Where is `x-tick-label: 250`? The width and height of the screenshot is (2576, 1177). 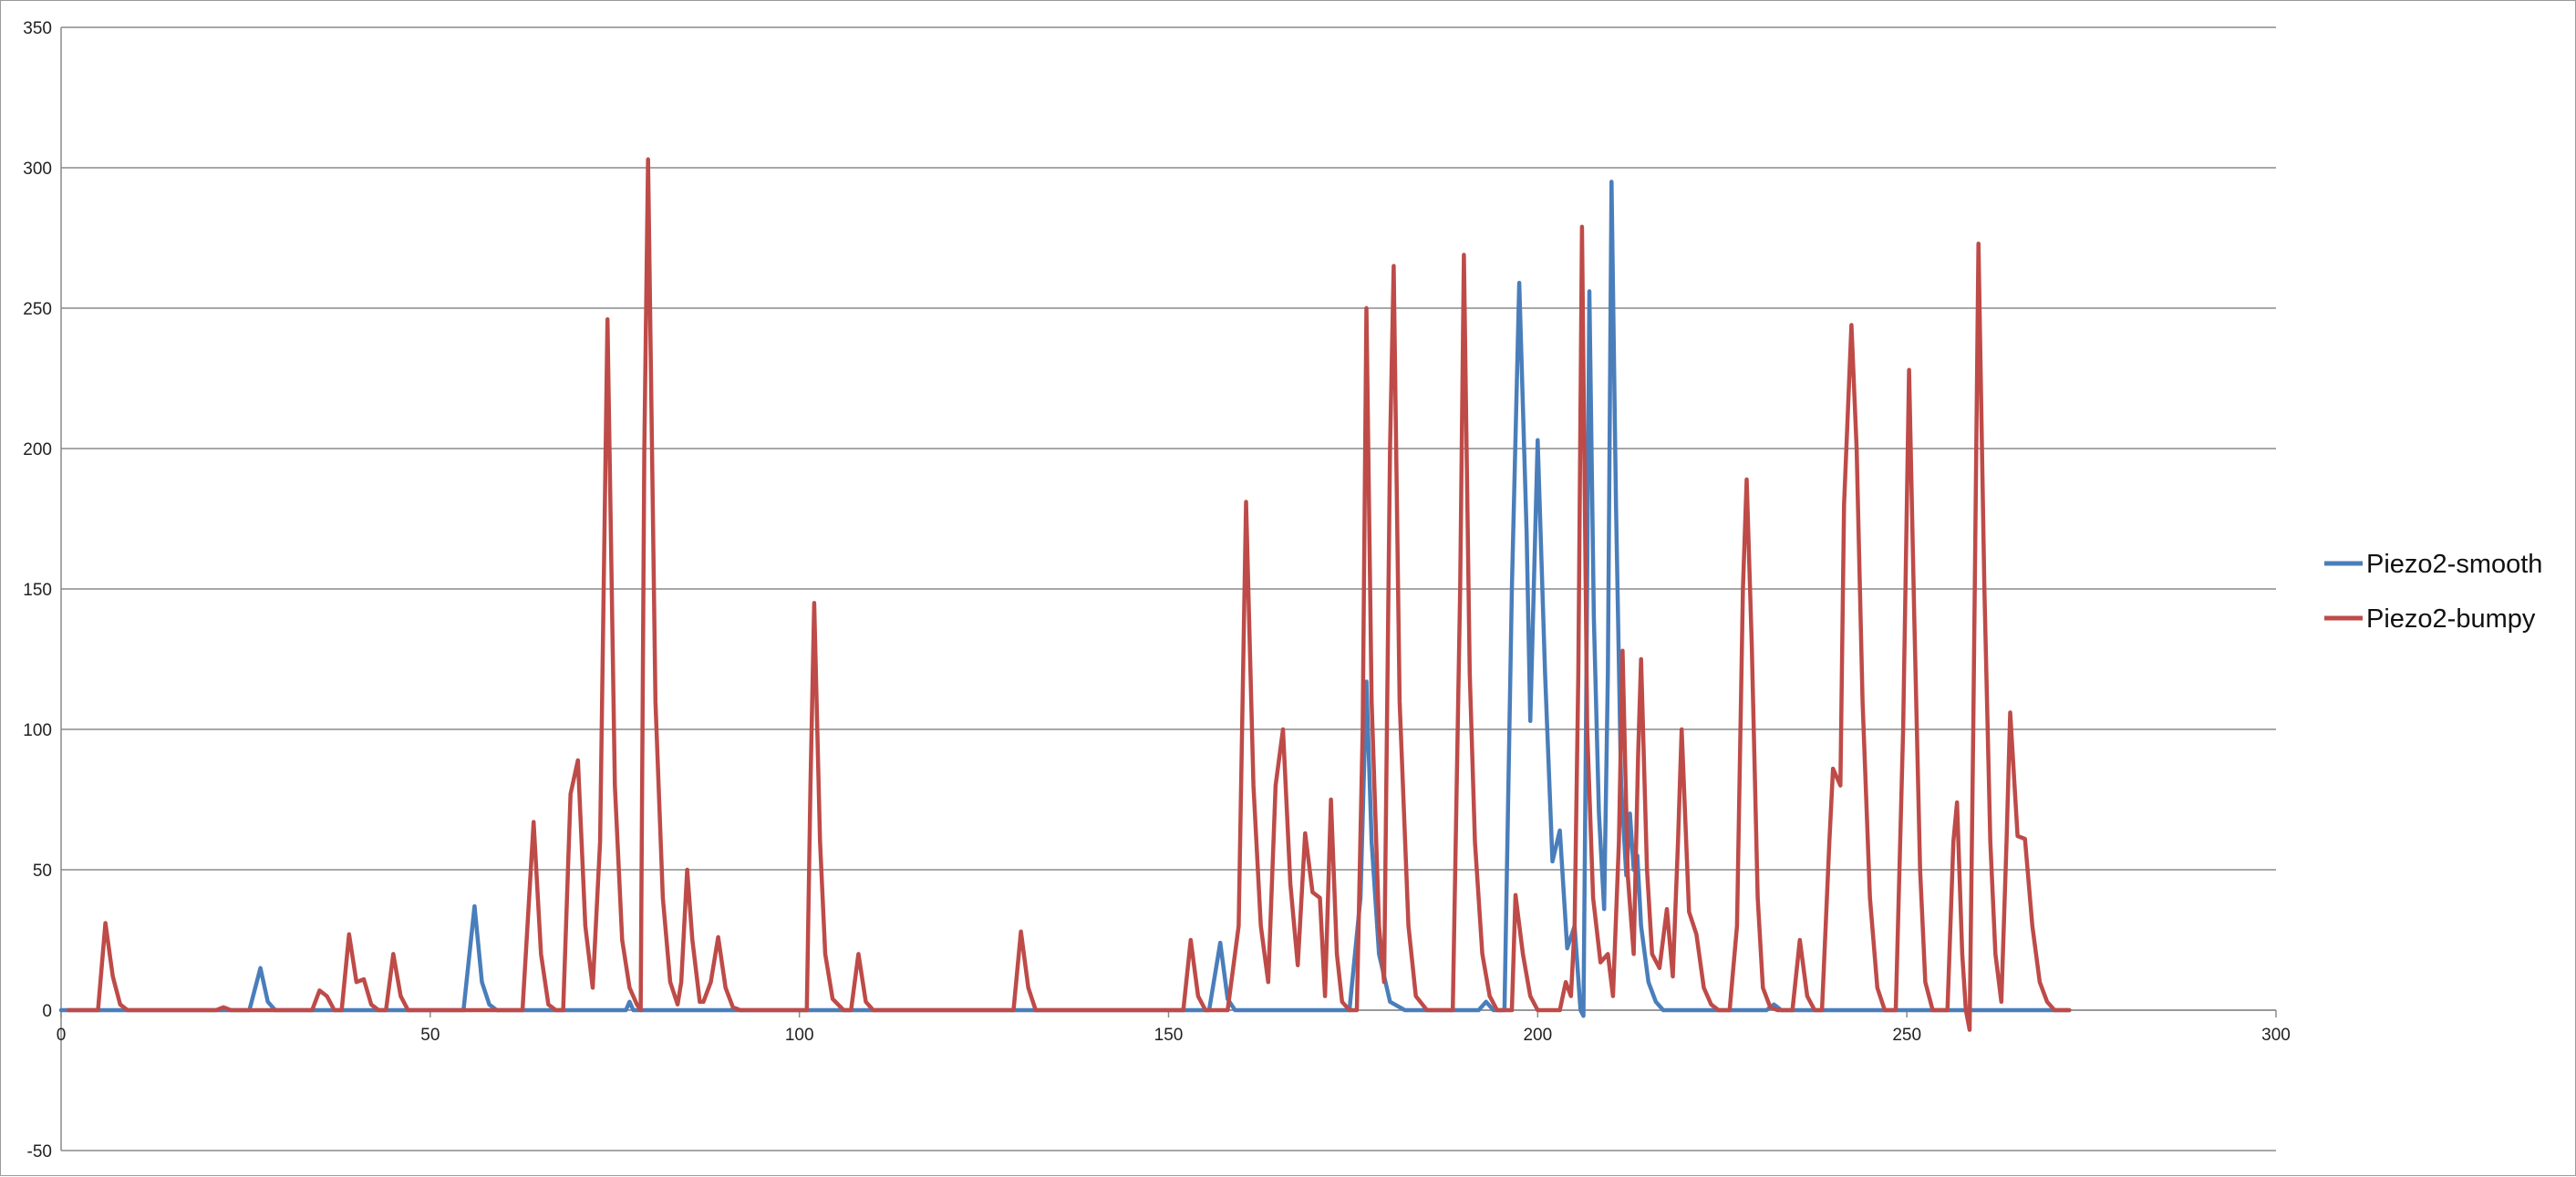 x-tick-label: 250 is located at coordinates (1906, 1035).